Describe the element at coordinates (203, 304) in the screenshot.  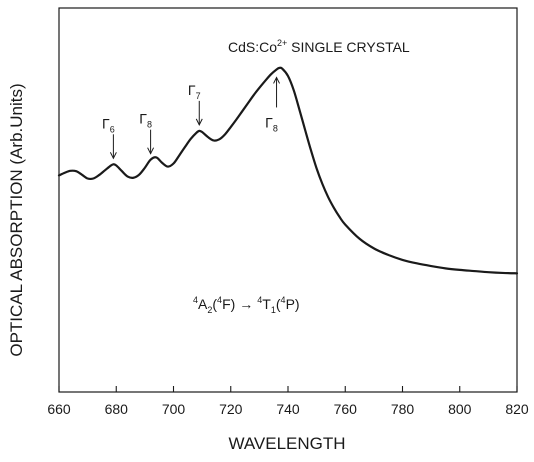
I see `transition-term1: A` at that location.